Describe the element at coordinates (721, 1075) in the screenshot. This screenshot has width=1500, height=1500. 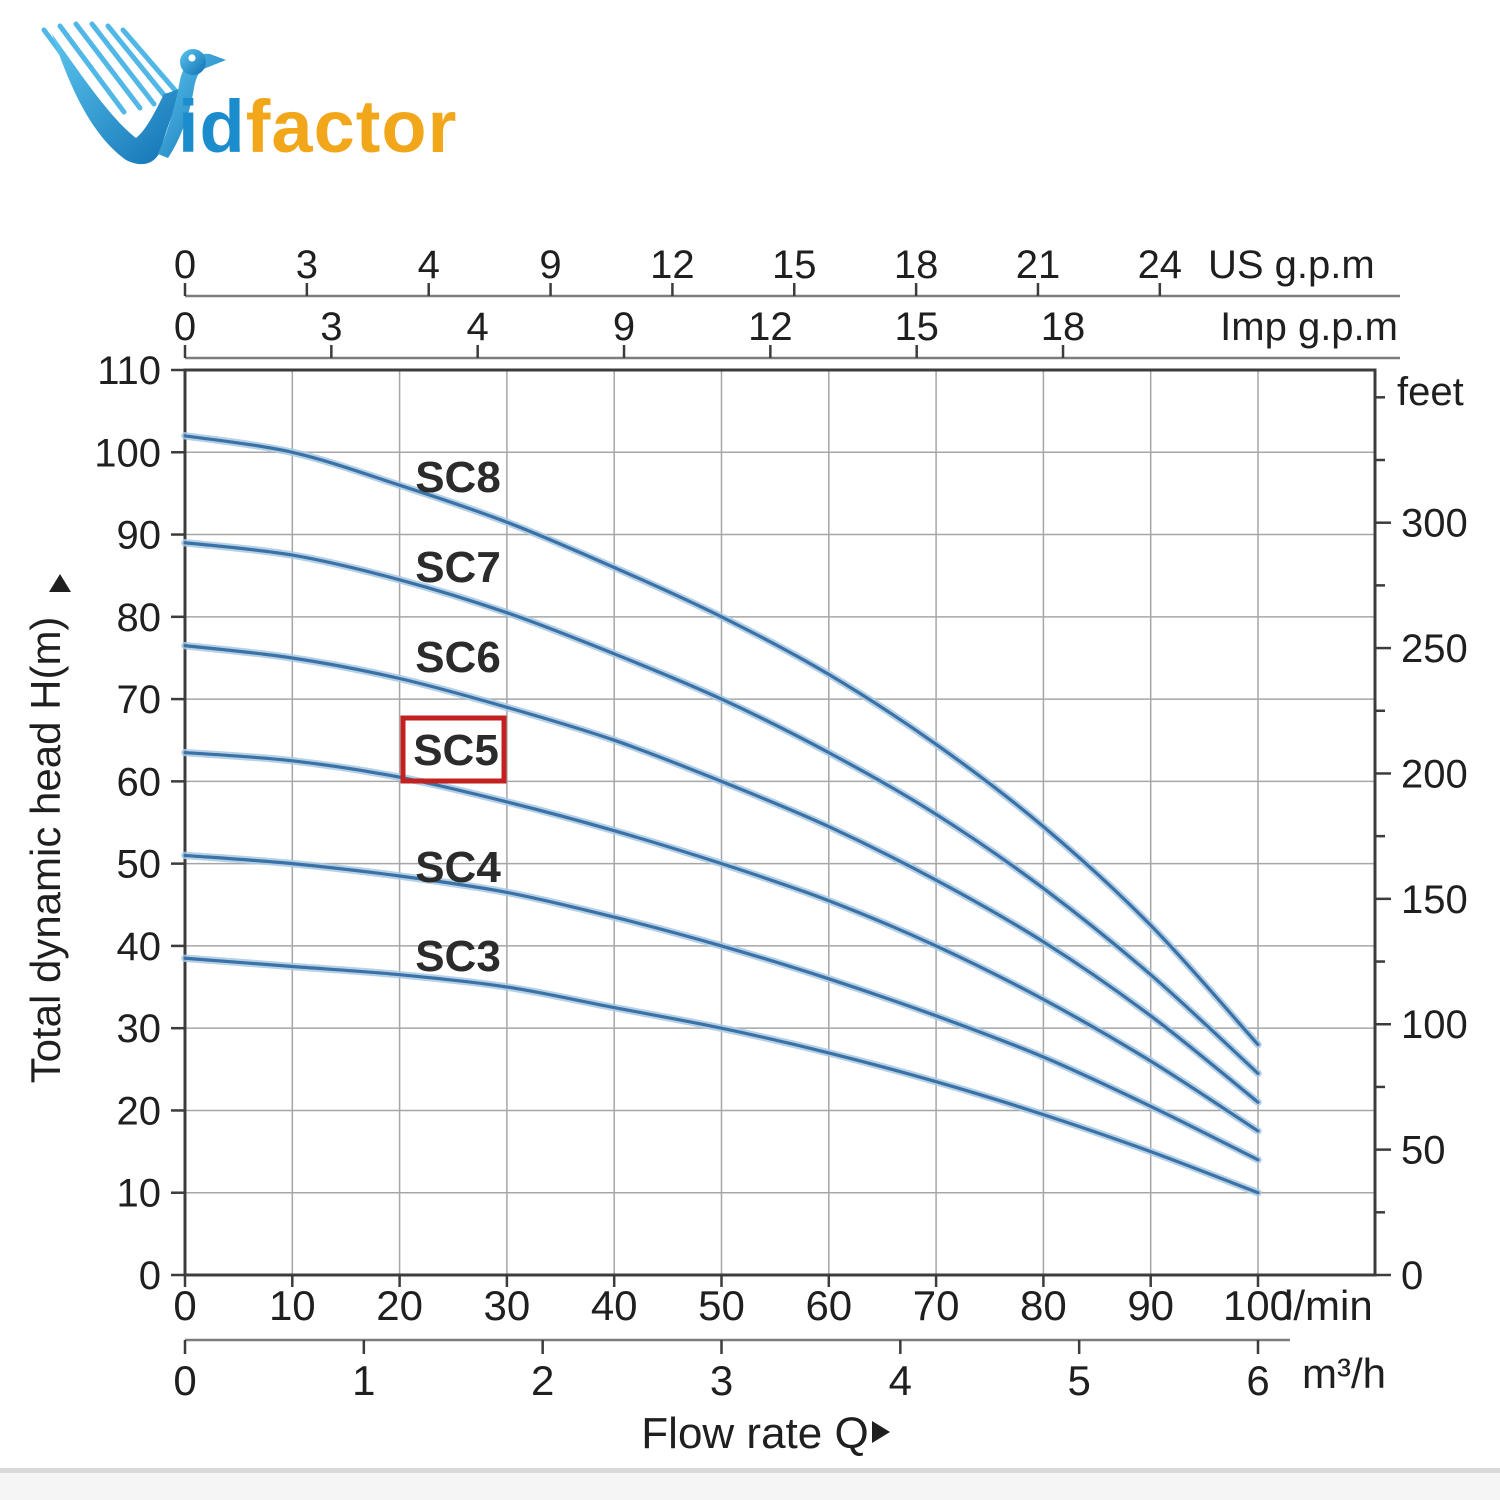
I see `curve-sc3` at that location.